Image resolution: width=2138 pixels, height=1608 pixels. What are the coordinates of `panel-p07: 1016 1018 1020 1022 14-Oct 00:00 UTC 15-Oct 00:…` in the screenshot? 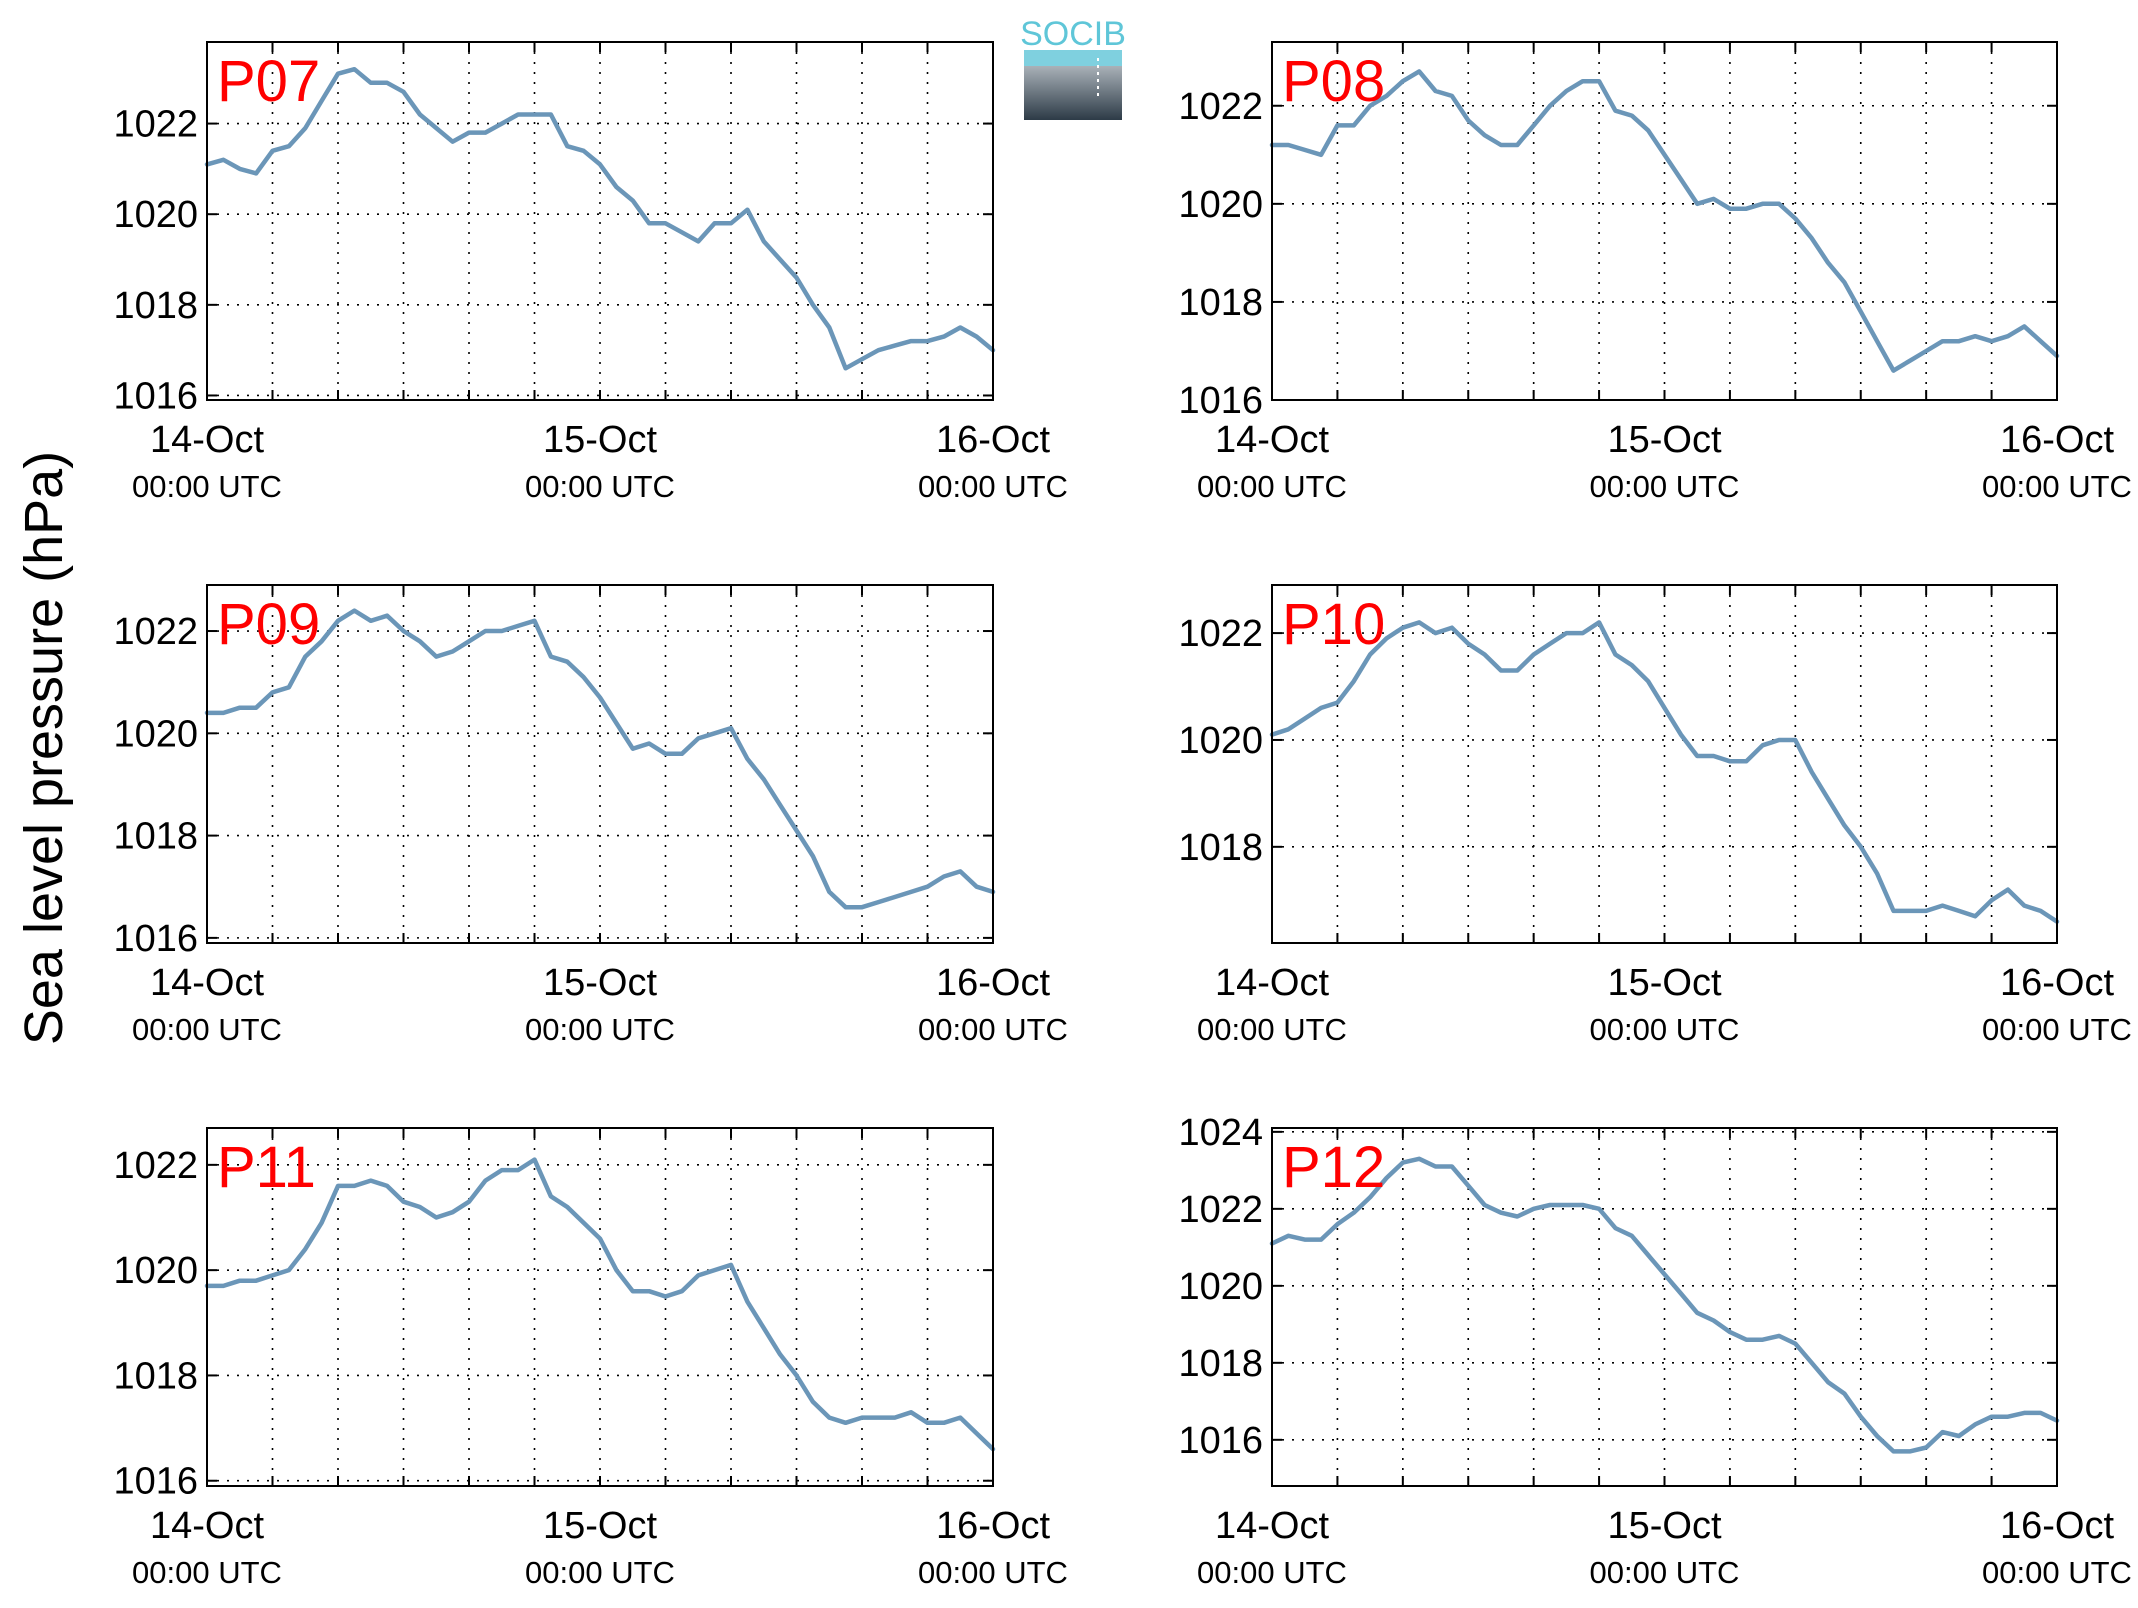 It's located at (590, 272).